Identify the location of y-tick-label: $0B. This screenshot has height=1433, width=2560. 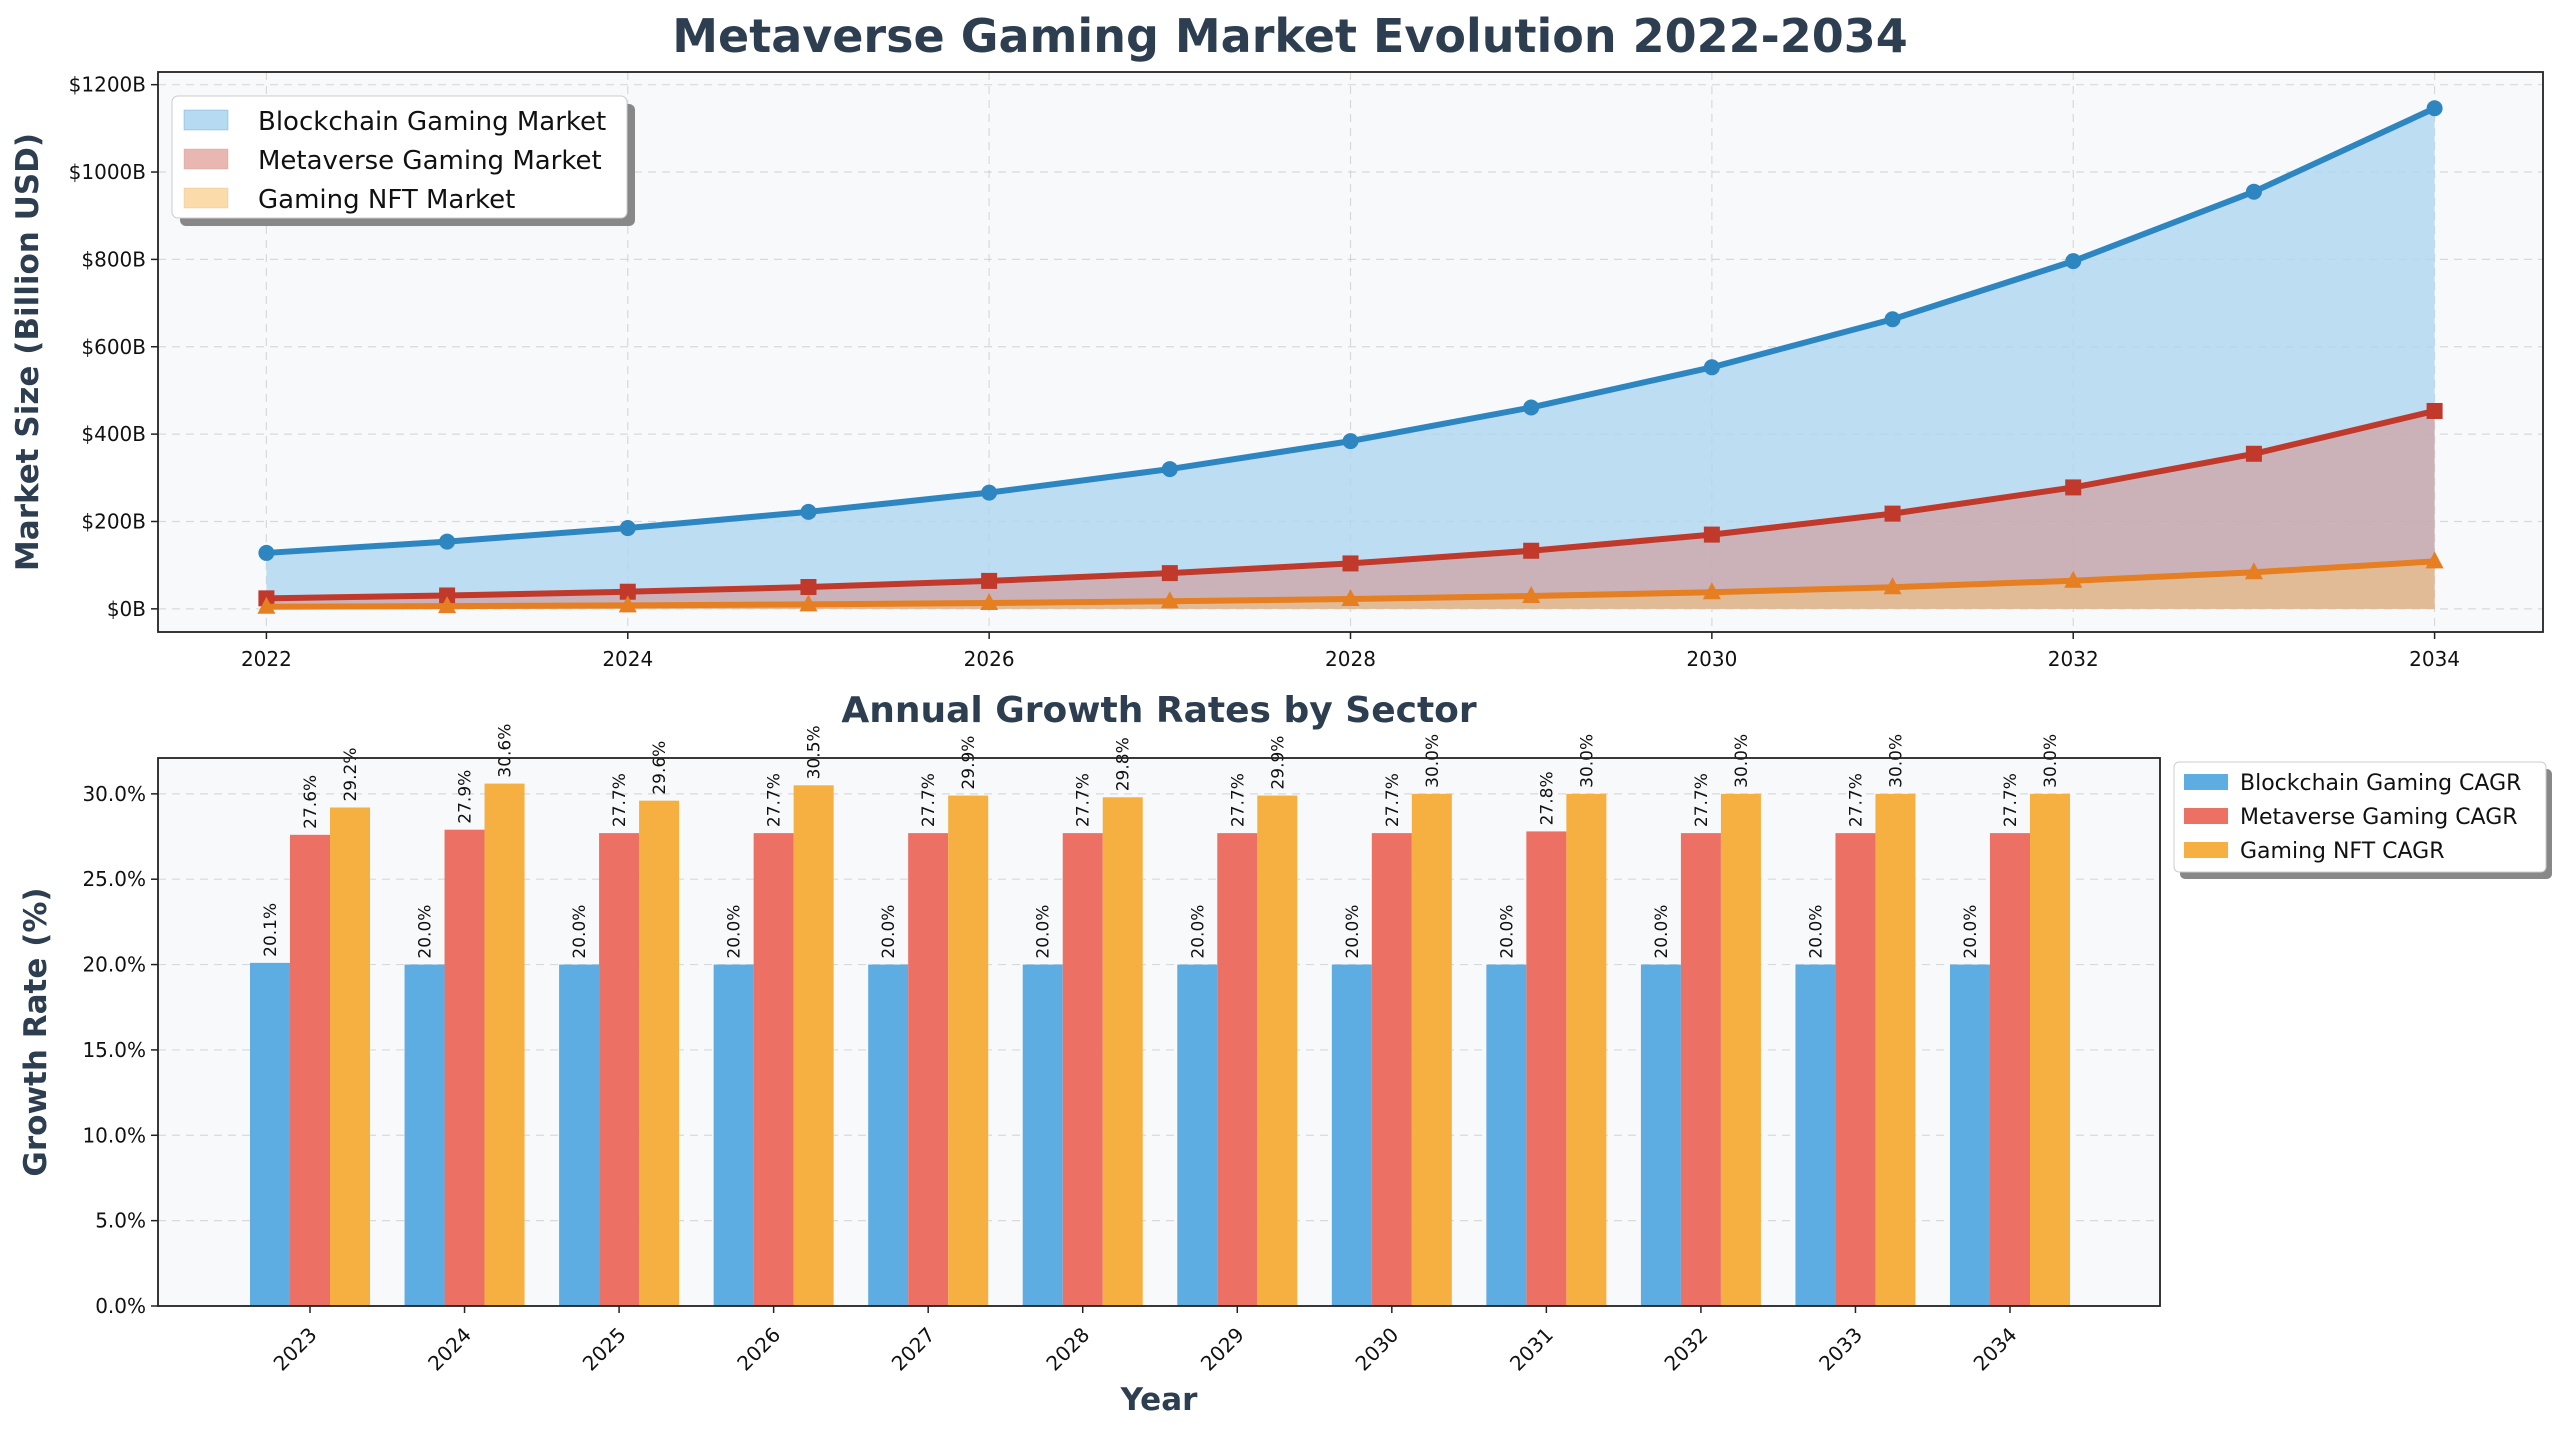
(126, 609).